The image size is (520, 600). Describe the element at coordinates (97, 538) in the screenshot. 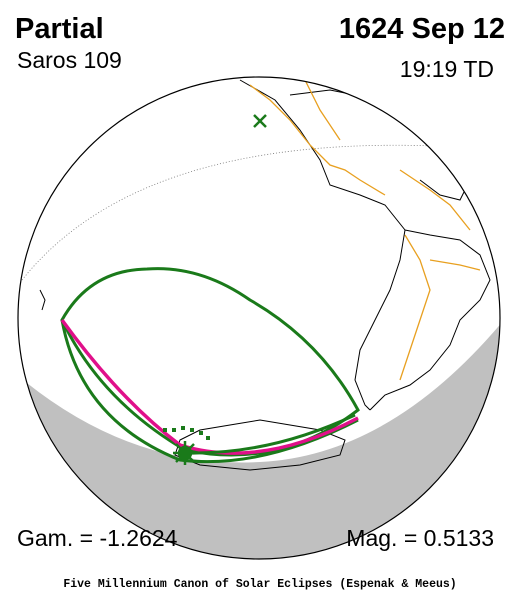

I see `gamma: Gam. = -1.2624` at that location.